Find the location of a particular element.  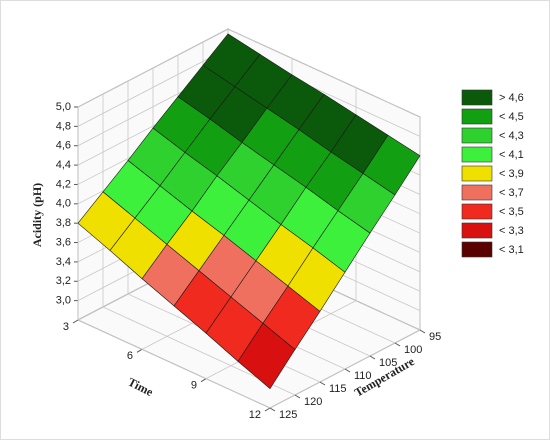

legend-label: < 3,9 is located at coordinates (511, 174).